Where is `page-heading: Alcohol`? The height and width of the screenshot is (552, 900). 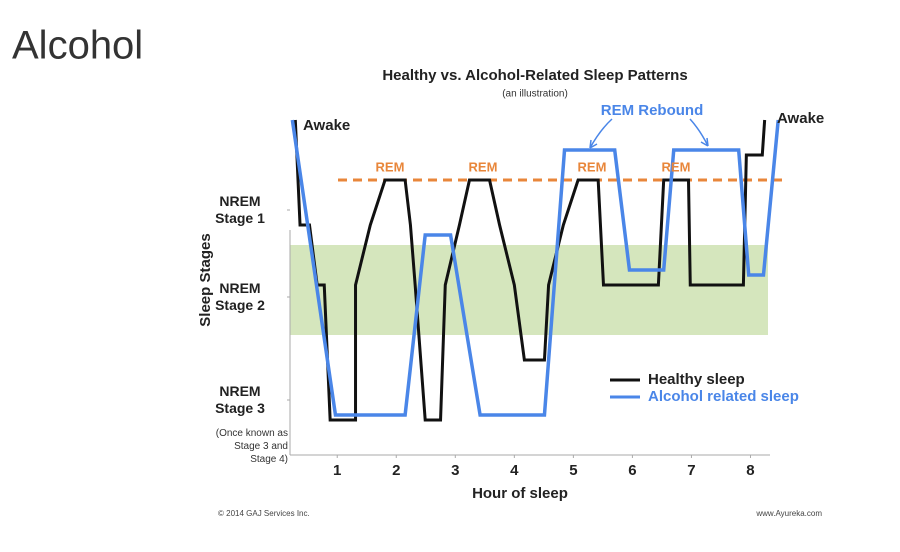 page-heading: Alcohol is located at coordinates (77, 46).